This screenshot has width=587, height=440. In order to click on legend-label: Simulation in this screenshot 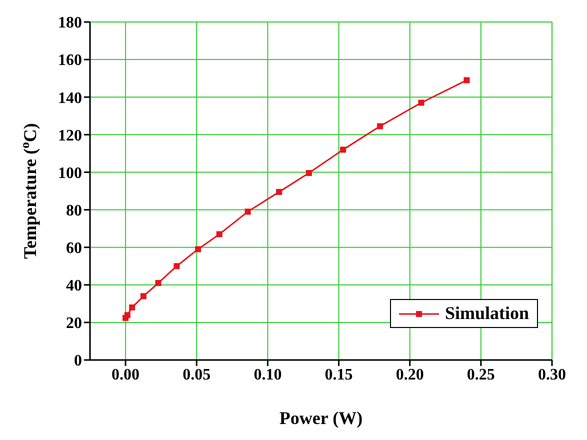, I will do `click(486, 313)`.